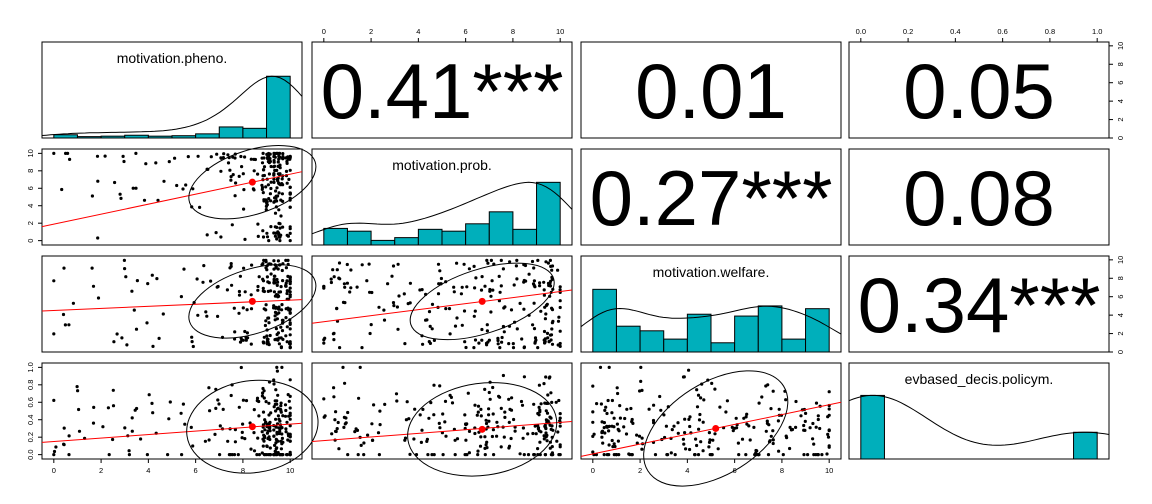 This screenshot has width=1152, height=504. Describe the element at coordinates (593, 470) in the screenshot. I see `x-tick-label: 0` at that location.